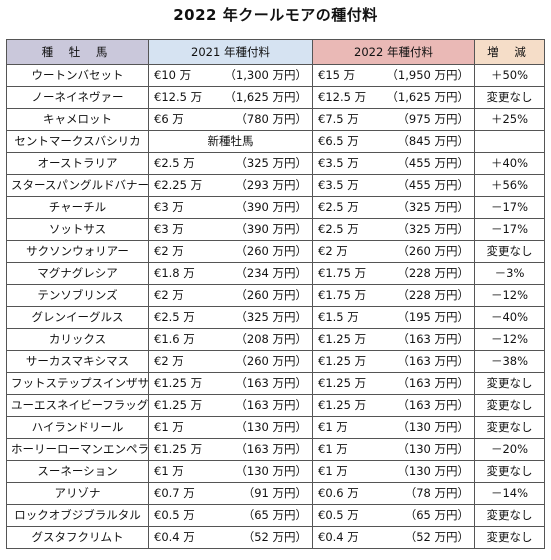 The image size is (551, 560). I want to click on horse-name: カリックス, so click(77, 339).